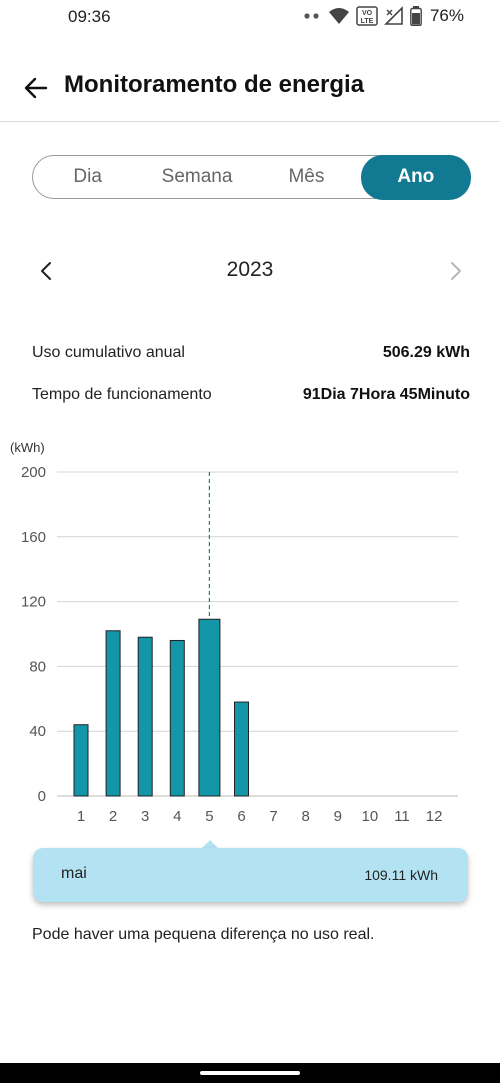 The width and height of the screenshot is (500, 1083). I want to click on home-indicator, so click(250, 1073).